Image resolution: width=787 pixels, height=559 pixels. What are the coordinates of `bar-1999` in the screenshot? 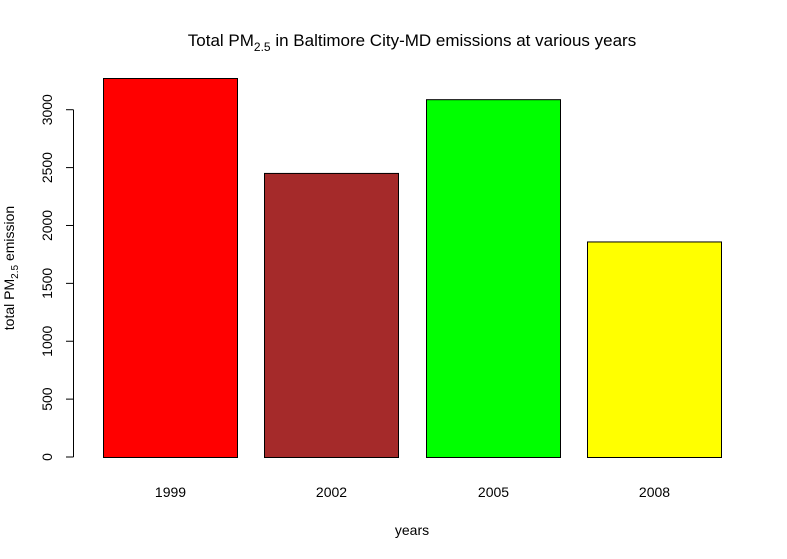 It's located at (170, 268).